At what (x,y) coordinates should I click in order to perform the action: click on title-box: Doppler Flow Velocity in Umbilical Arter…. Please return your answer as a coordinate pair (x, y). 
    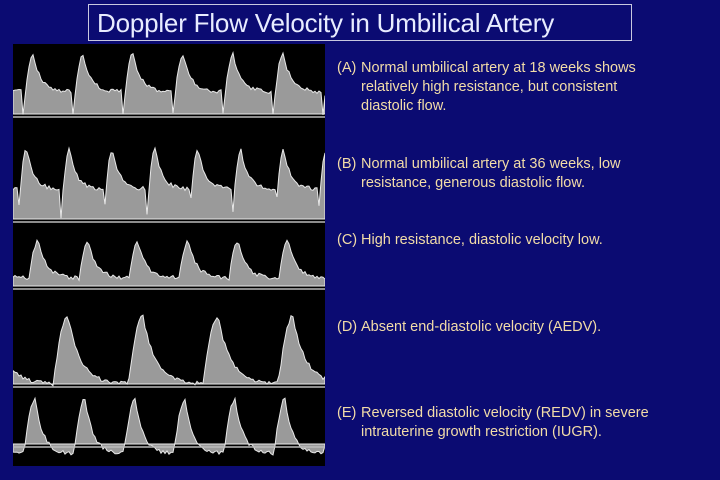
    Looking at the image, I should click on (360, 22).